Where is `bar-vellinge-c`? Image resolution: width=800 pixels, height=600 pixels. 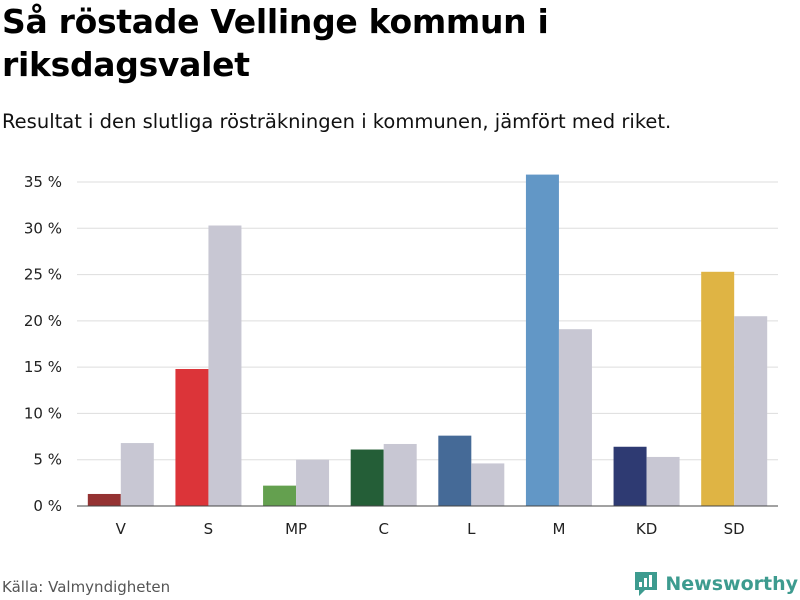 bar-vellinge-c is located at coordinates (367, 477).